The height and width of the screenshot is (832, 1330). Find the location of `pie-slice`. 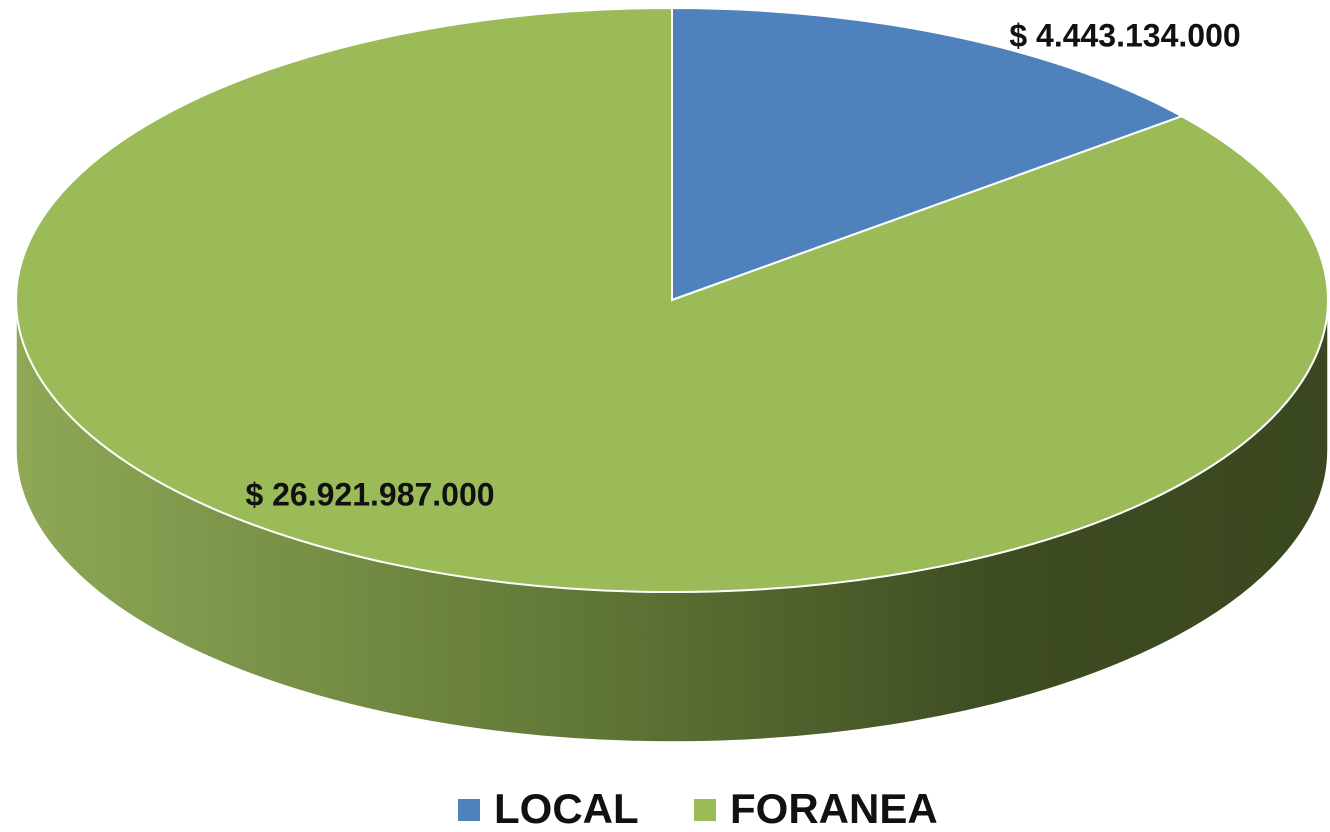

pie-slice is located at coordinates (928, 154).